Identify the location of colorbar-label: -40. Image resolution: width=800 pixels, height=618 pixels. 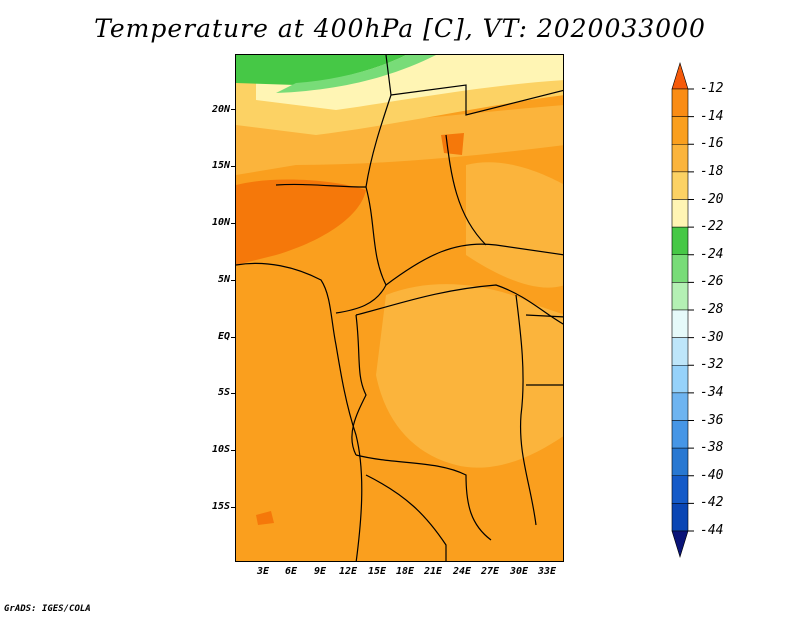
(712, 475).